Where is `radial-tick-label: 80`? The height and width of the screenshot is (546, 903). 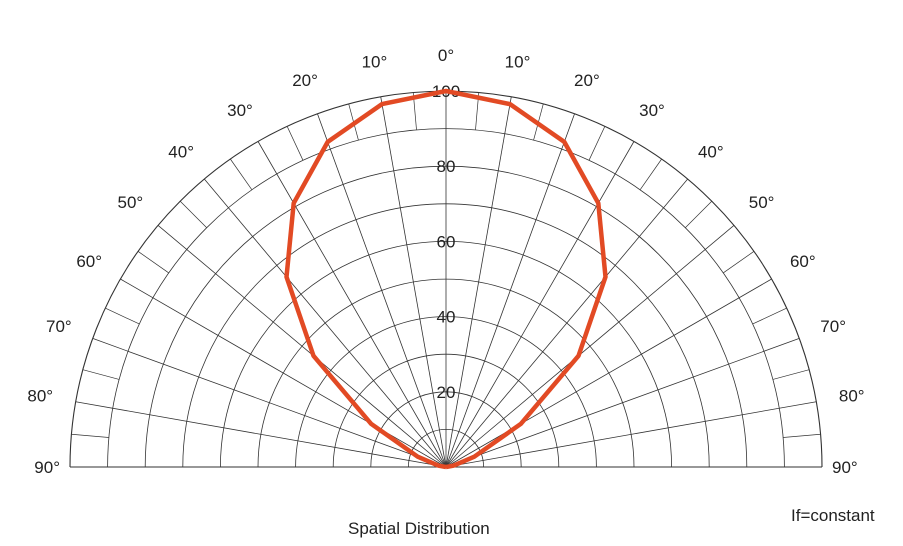
radial-tick-label: 80 is located at coordinates (446, 166).